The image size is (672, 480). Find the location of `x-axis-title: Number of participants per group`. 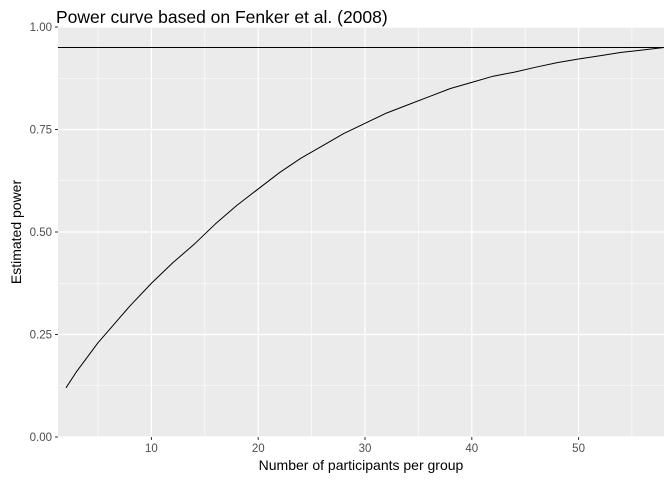

x-axis-title: Number of participants per group is located at coordinates (361, 465).